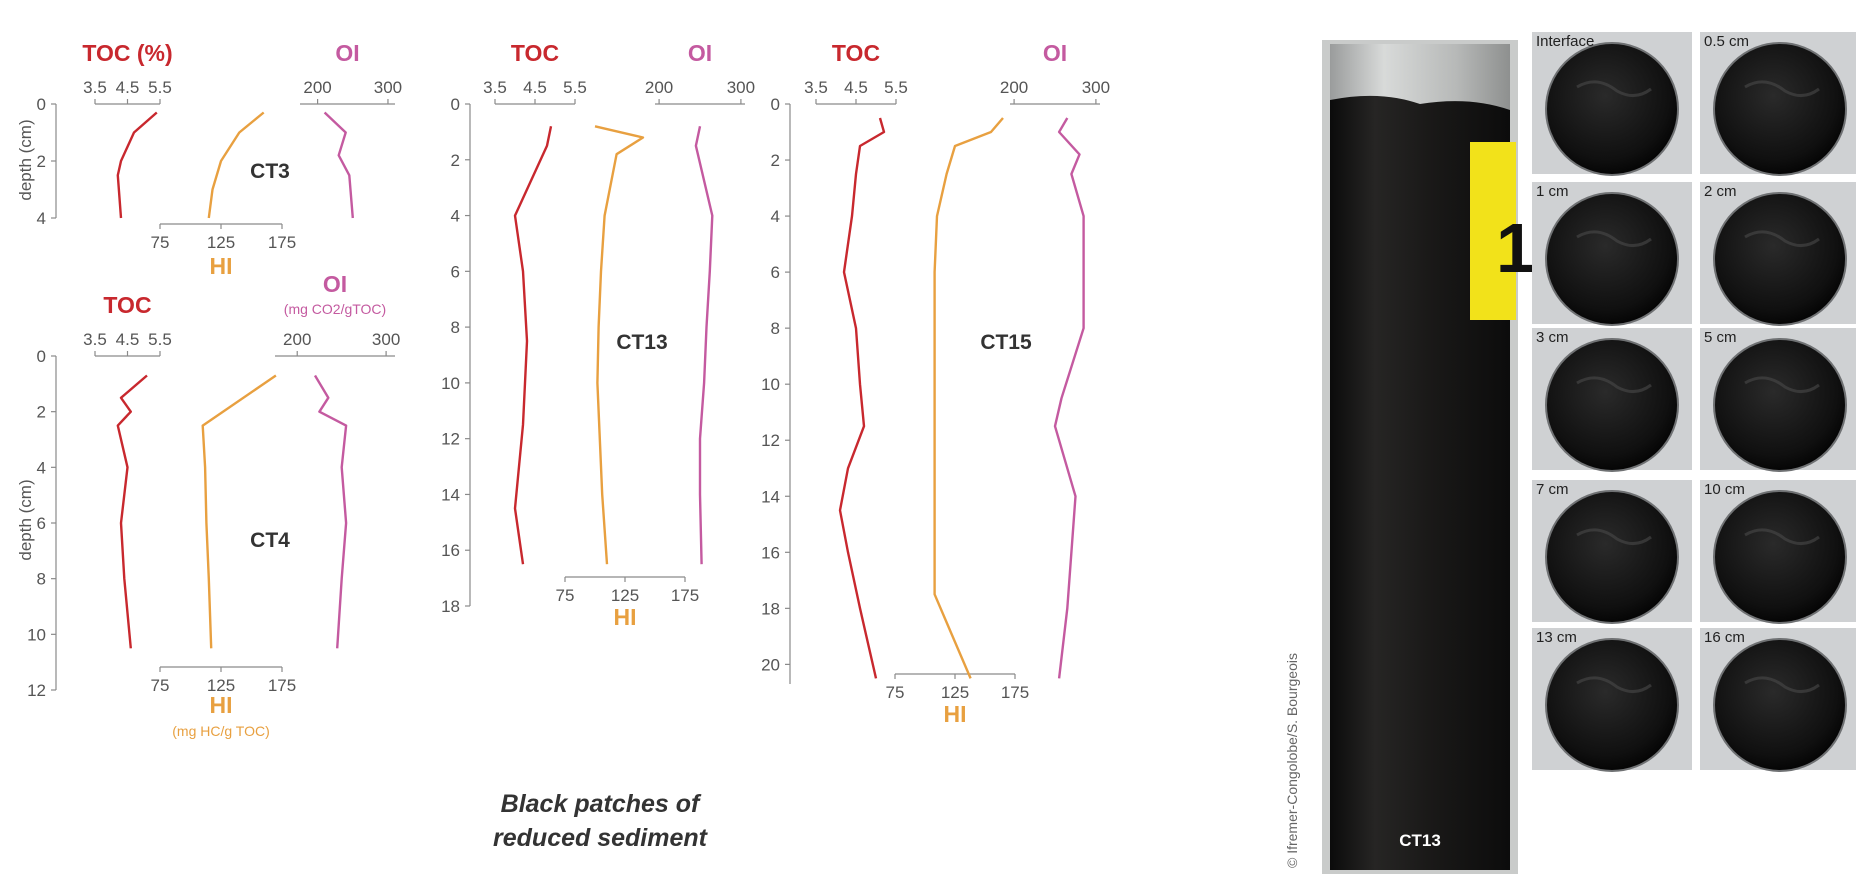 This screenshot has width=1856, height=886. I want to click on photo-credit: © Ifremer-Congolobe/S. Bourgeois, so click(1292, 760).